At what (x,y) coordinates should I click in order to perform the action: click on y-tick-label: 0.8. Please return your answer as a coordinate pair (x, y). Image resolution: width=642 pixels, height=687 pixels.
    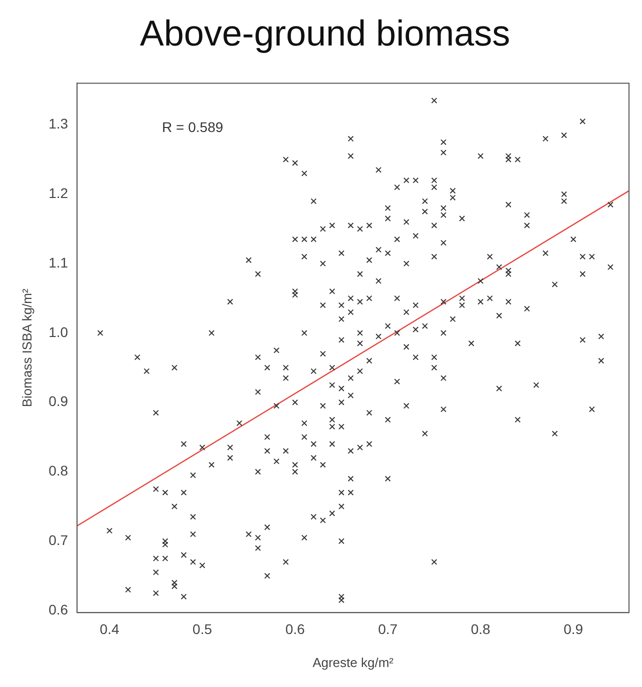
    Looking at the image, I should click on (58, 470).